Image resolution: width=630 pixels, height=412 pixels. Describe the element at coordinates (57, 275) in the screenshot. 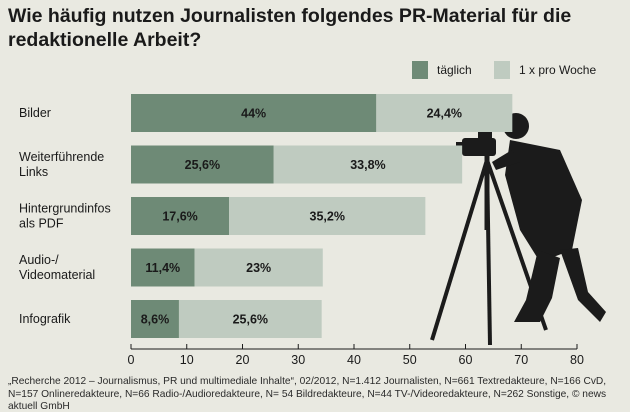

I see `category-label: Videomaterial` at that location.